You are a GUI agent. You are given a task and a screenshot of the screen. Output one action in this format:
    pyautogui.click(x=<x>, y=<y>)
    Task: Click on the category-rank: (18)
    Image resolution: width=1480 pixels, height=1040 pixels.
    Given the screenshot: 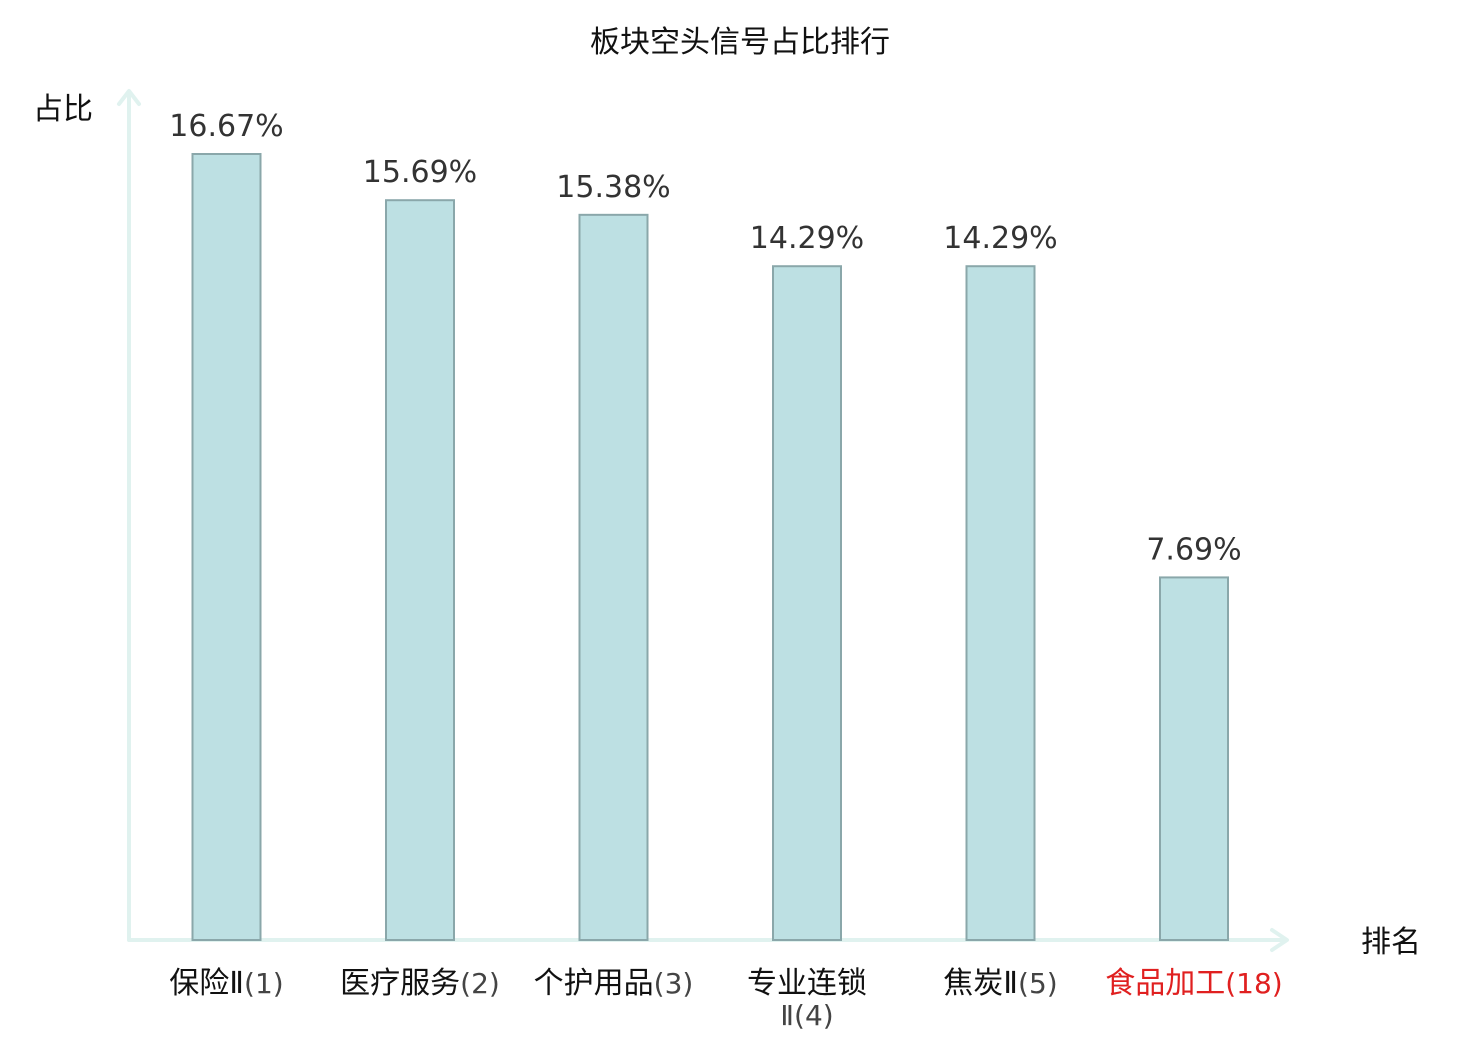 What is the action you would take?
    pyautogui.click(x=1253, y=983)
    